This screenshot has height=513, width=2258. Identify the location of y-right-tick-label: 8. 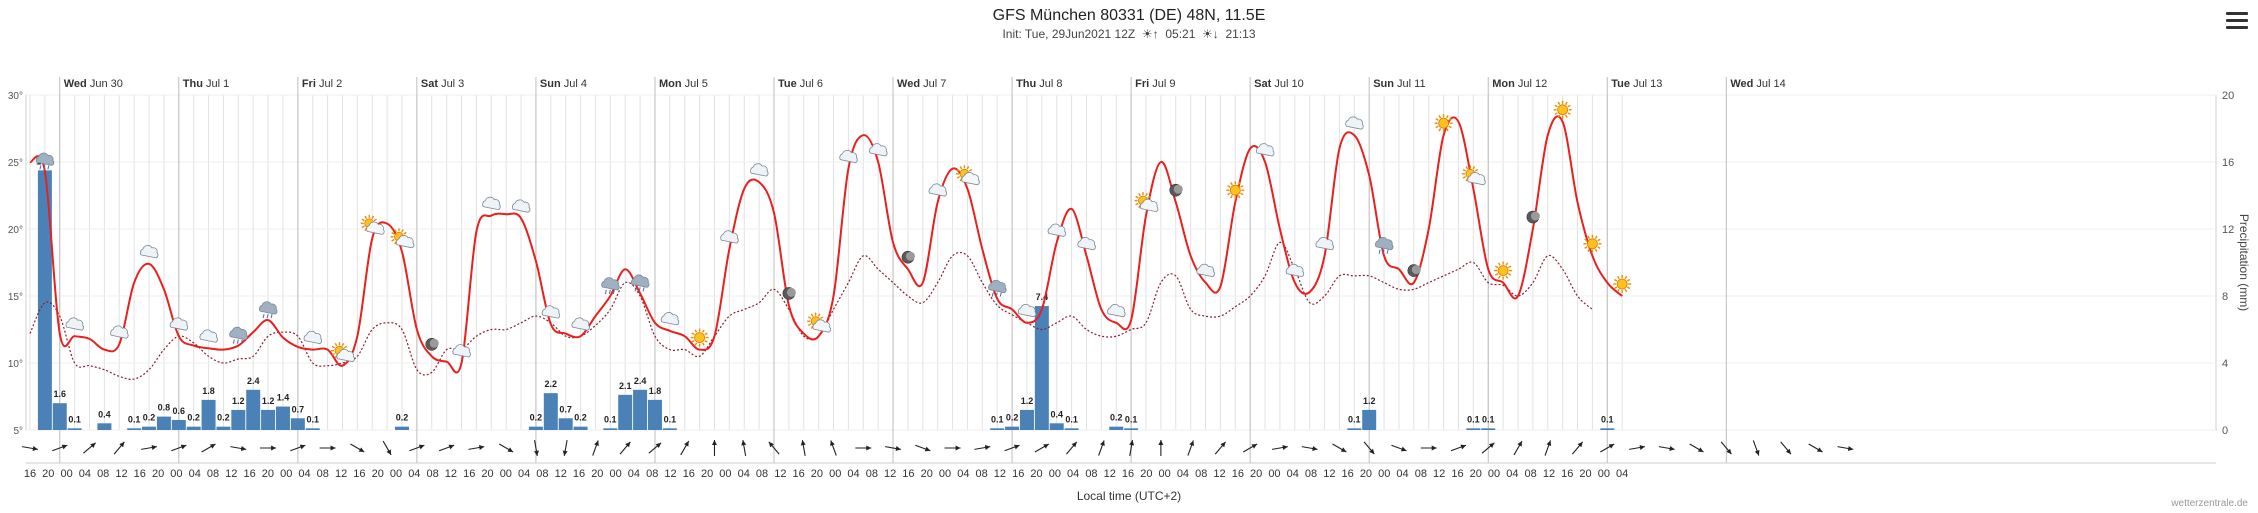
(2225, 297).